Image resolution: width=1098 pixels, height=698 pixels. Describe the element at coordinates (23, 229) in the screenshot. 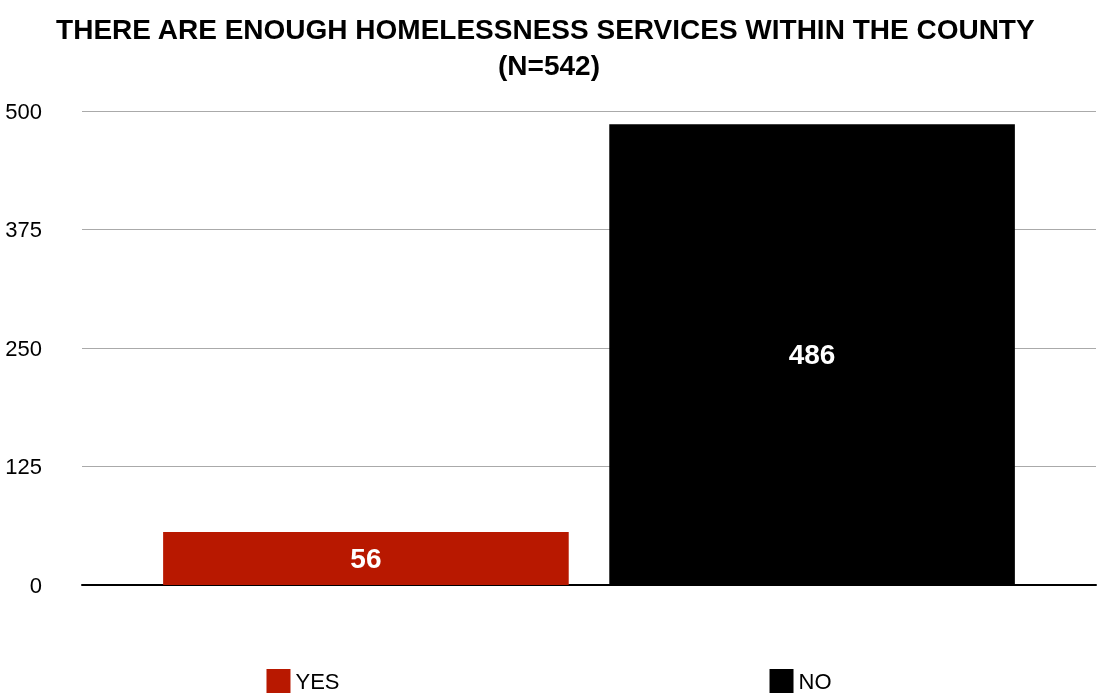

I see `y-tick-label: 375` at that location.